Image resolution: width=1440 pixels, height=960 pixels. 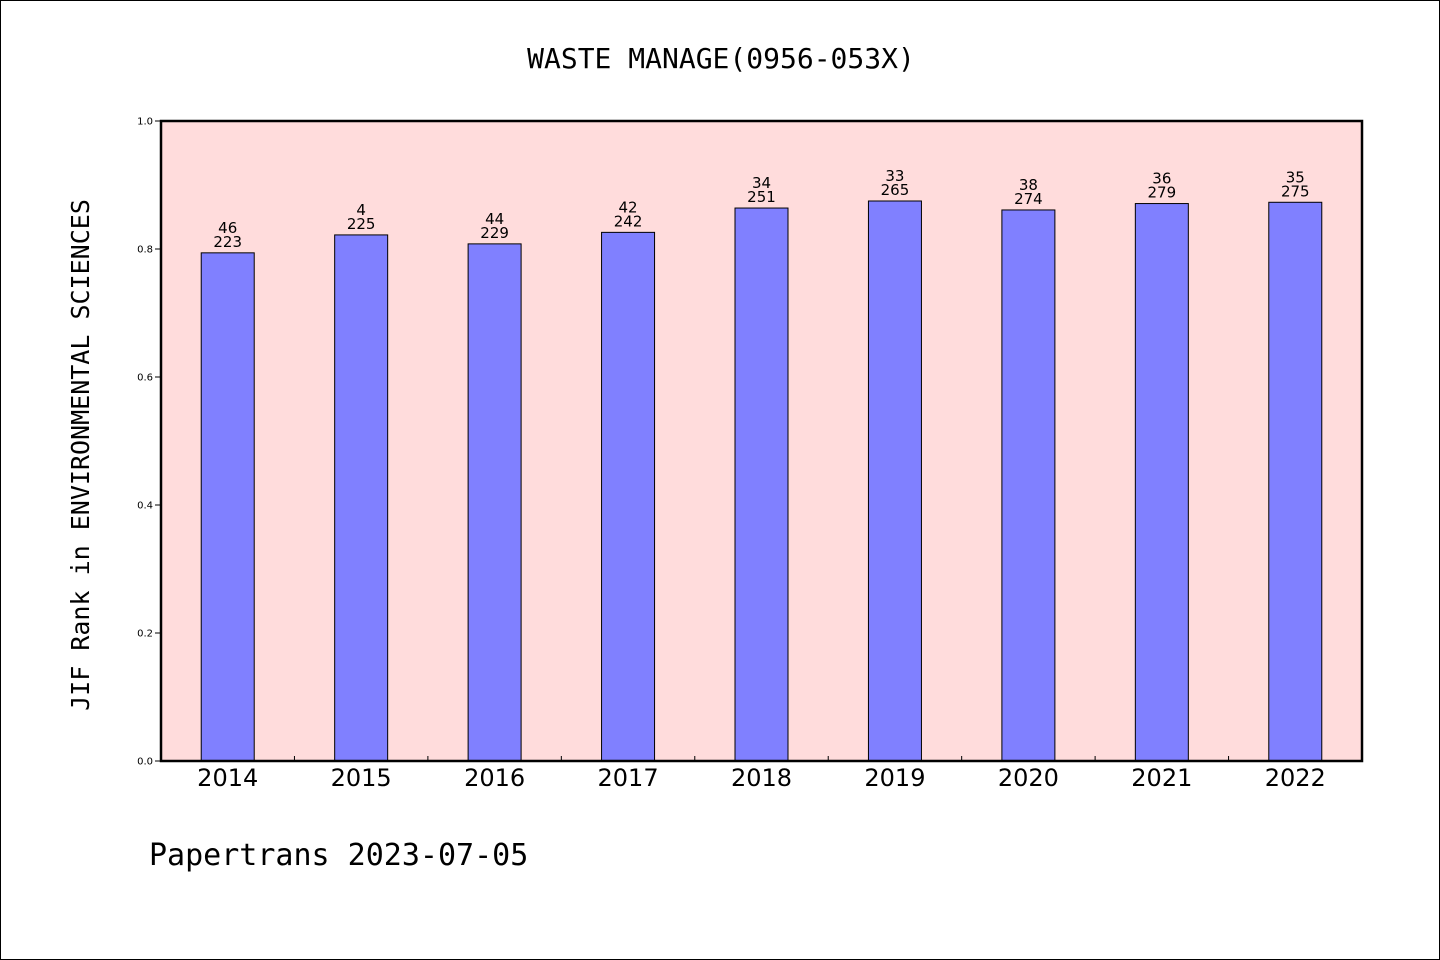 I want to click on bar-2015, so click(x=361, y=498).